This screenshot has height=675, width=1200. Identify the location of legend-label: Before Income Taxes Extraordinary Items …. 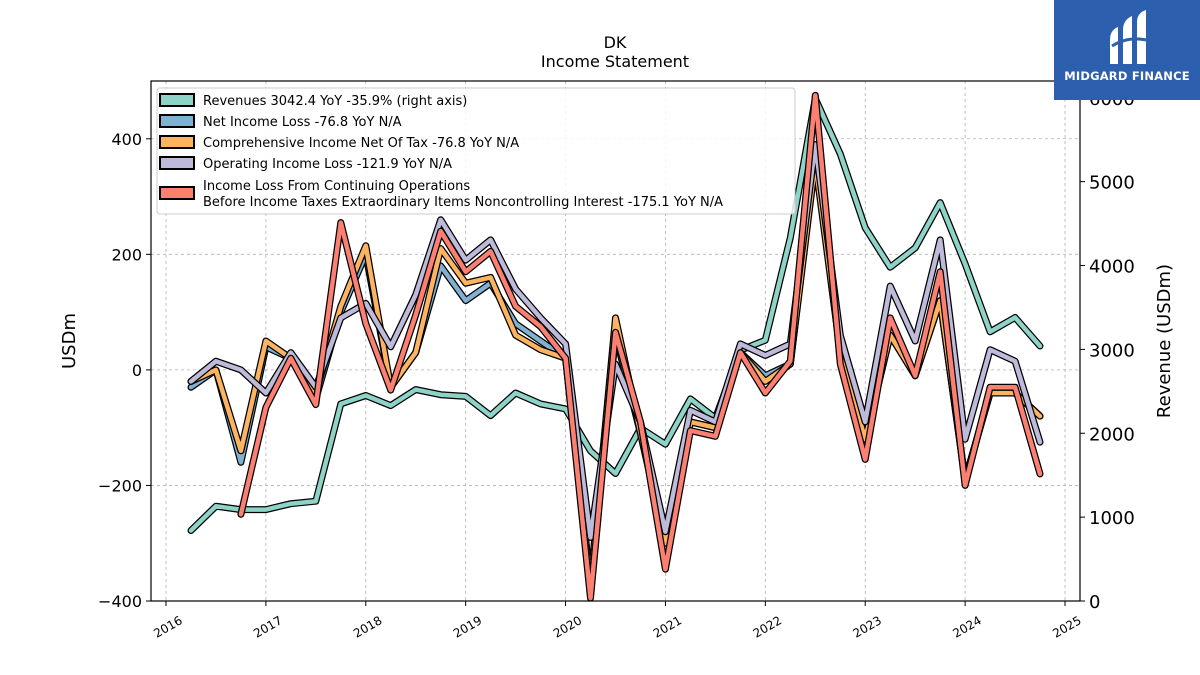
(463, 202).